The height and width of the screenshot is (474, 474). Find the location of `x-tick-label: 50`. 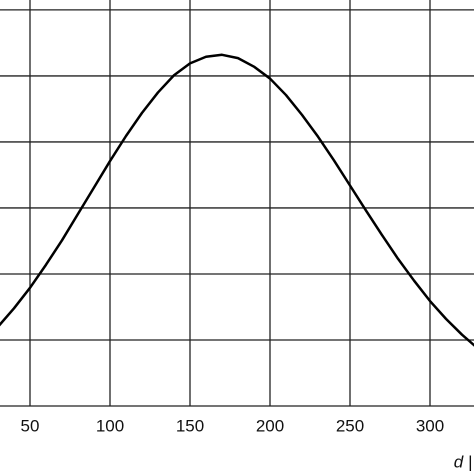

x-tick-label: 50 is located at coordinates (30, 425).